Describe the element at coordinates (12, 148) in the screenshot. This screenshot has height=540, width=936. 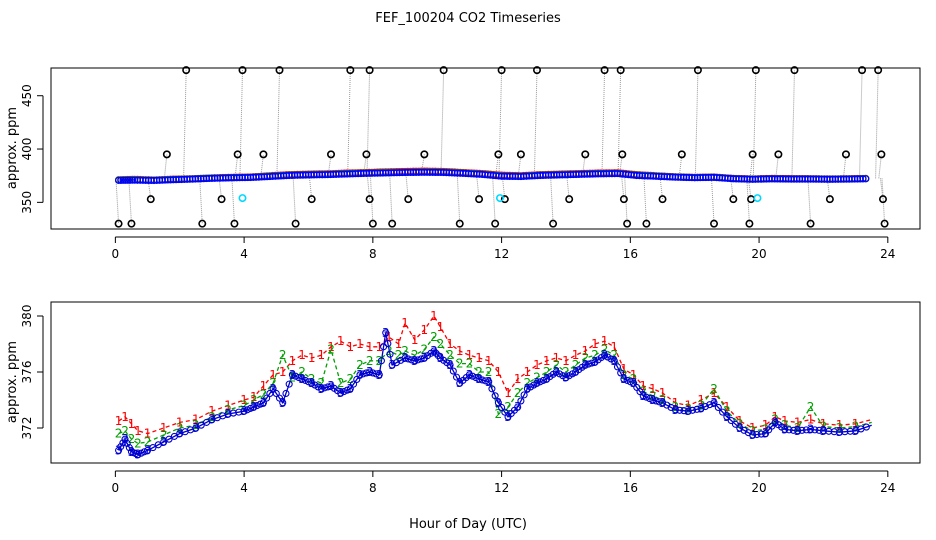
I see `panel1-y-label: approx. ppm` at that location.